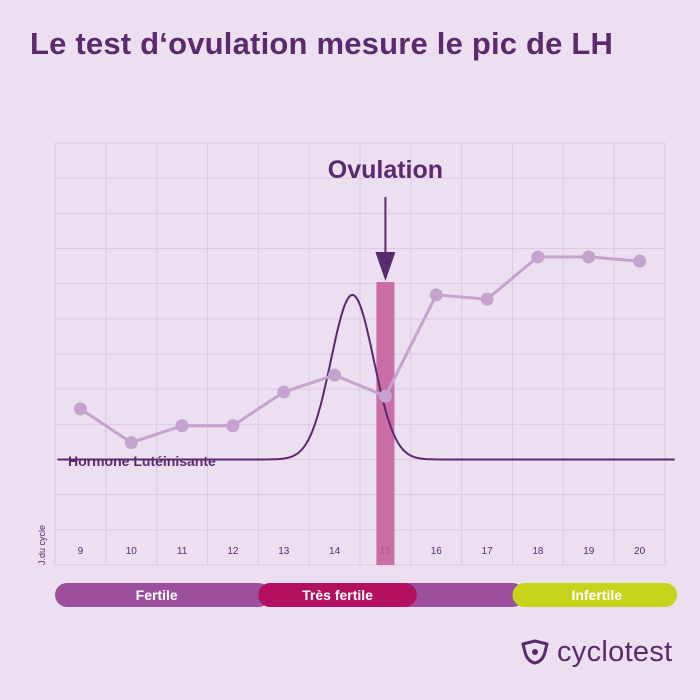 The width and height of the screenshot is (700, 700). What do you see at coordinates (538, 551) in the screenshot?
I see `x-tick-label: 18` at bounding box center [538, 551].